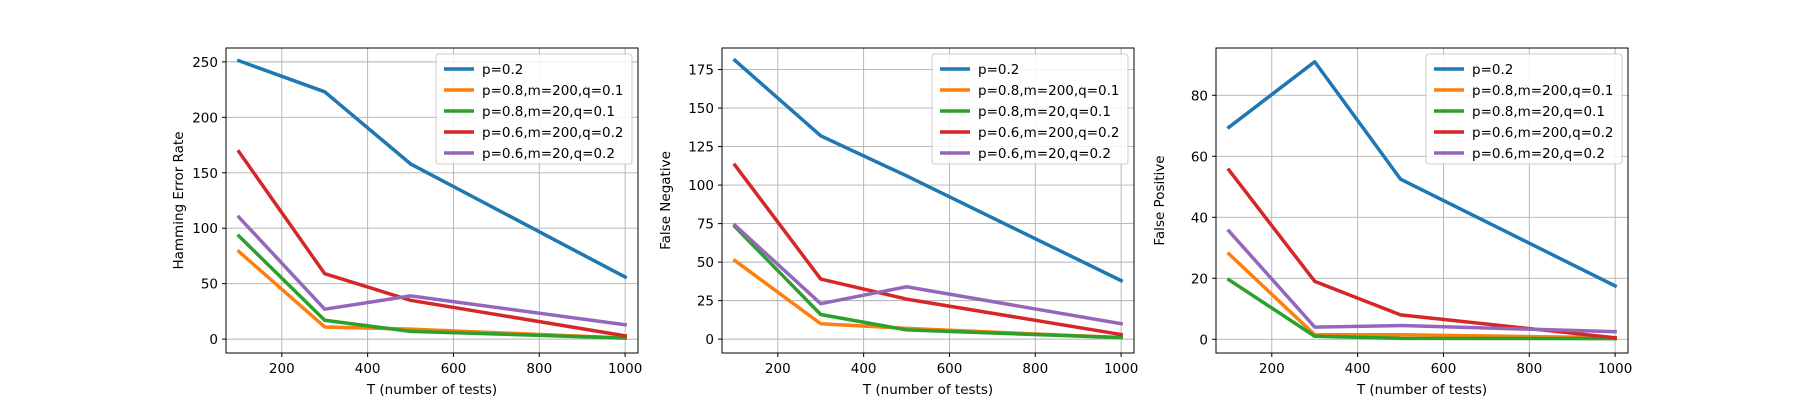  Describe the element at coordinates (705, 302) in the screenshot. I see `y-tick-label: 25` at that location.